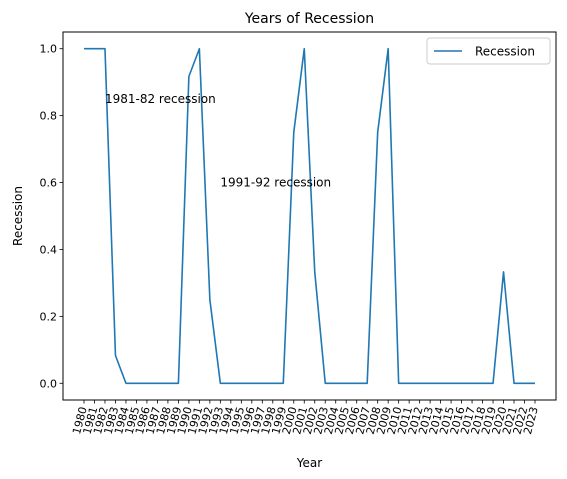  Describe the element at coordinates (49, 249) in the screenshot. I see `y-tick-label: 0.4` at that location.